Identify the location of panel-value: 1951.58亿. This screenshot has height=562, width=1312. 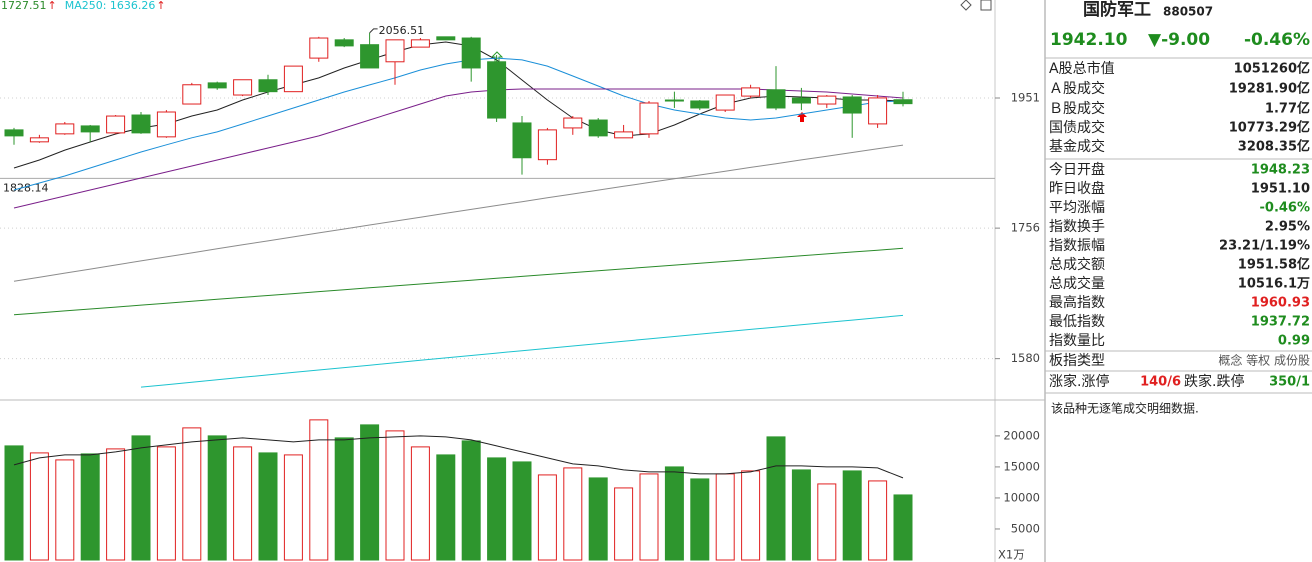
(1274, 265).